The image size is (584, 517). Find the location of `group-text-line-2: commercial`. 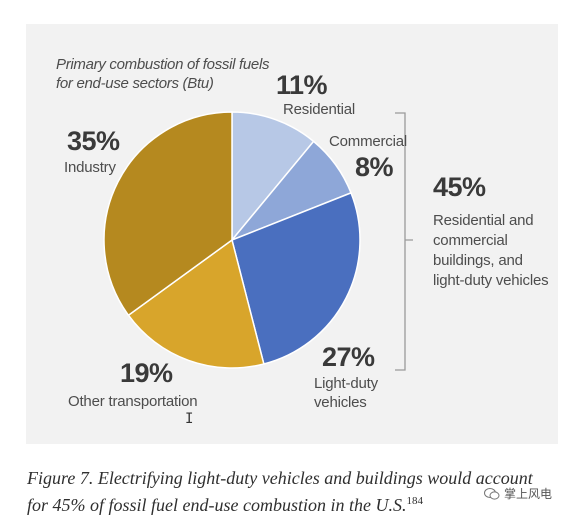

group-text-line-2: commercial is located at coordinates (470, 240).